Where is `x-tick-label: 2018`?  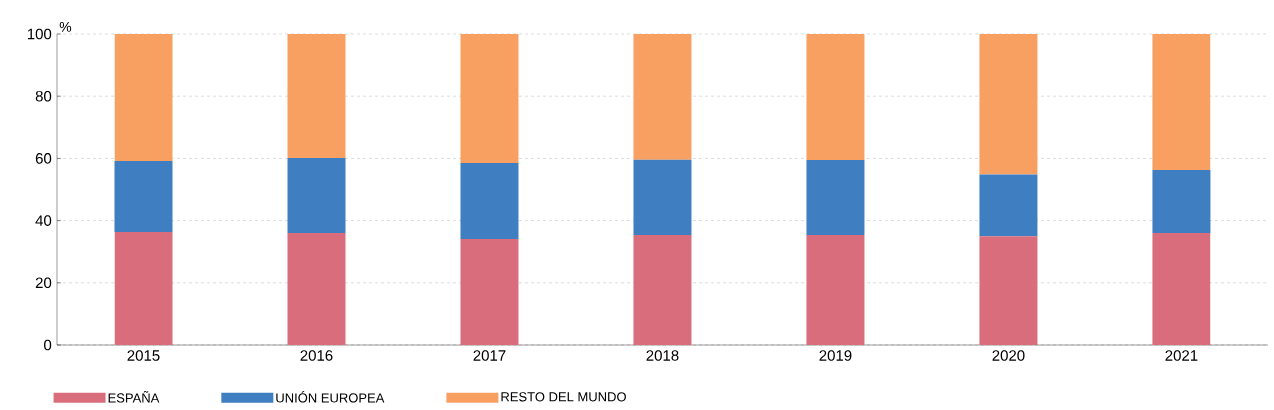 x-tick-label: 2018 is located at coordinates (662, 355).